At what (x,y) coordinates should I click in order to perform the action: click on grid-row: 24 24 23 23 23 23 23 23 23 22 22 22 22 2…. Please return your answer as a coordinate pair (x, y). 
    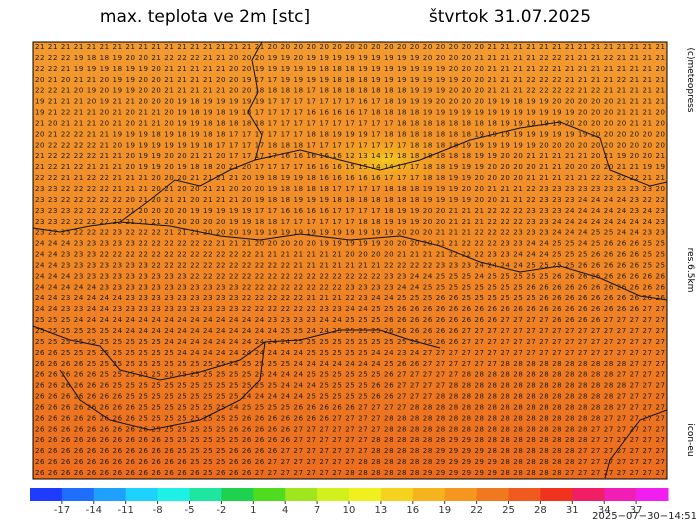
    Looking at the image, I should click on (350, 265).